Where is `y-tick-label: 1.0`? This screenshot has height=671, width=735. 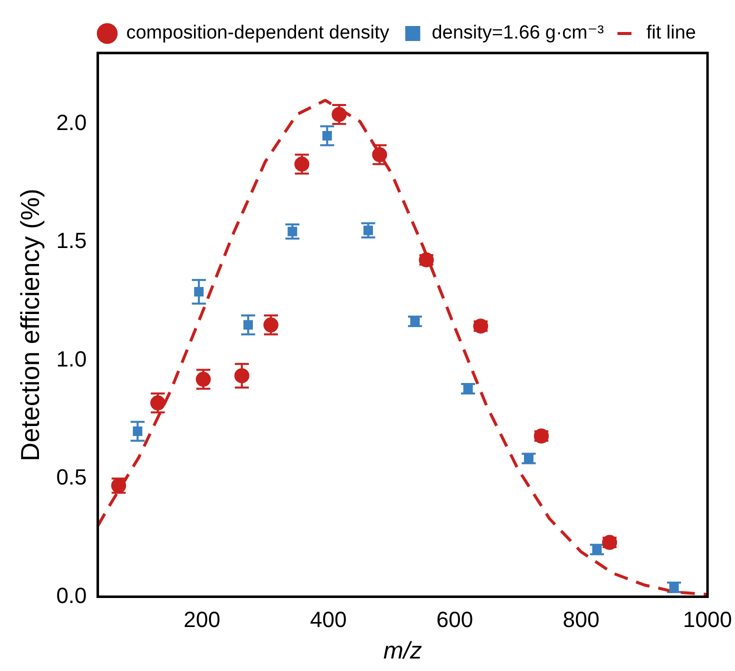 y-tick-label: 1.0 is located at coordinates (71, 359).